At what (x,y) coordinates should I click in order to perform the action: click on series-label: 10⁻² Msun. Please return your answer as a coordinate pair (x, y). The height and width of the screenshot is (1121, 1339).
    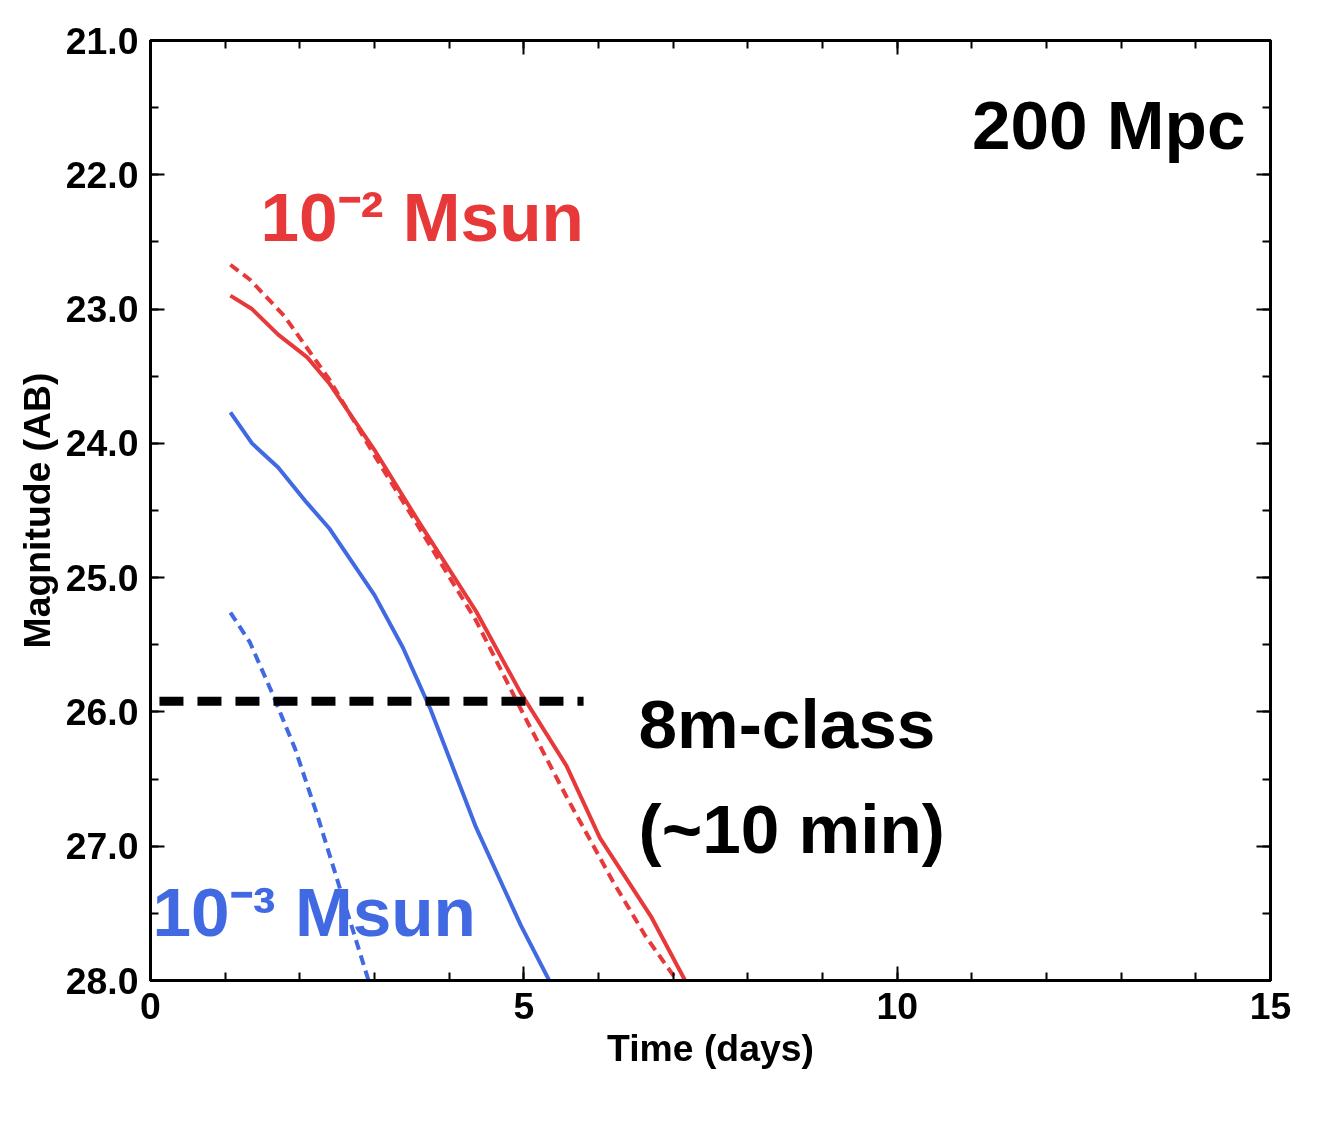
    Looking at the image, I should click on (422, 216).